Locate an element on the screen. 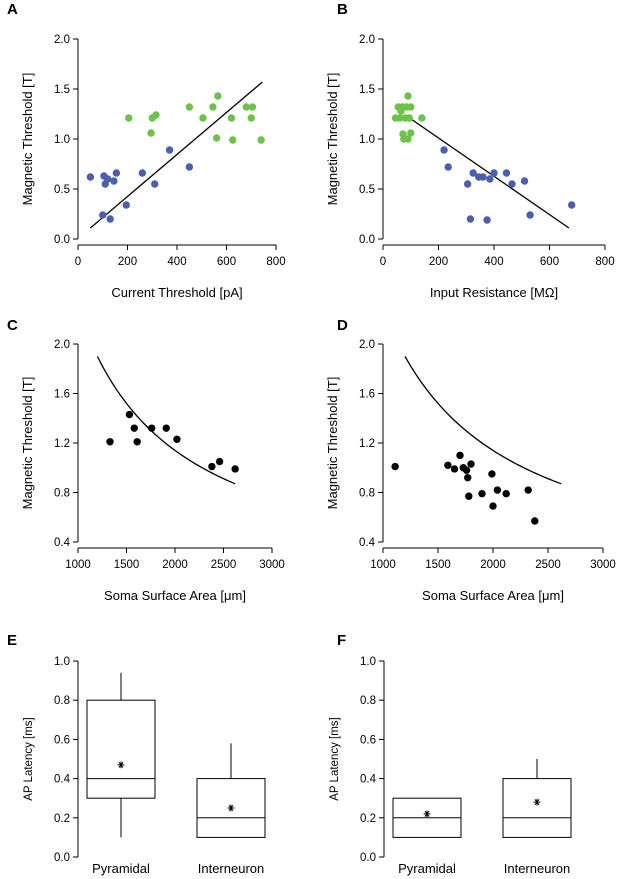 The image size is (624, 879). fit-line is located at coordinates (487, 171).